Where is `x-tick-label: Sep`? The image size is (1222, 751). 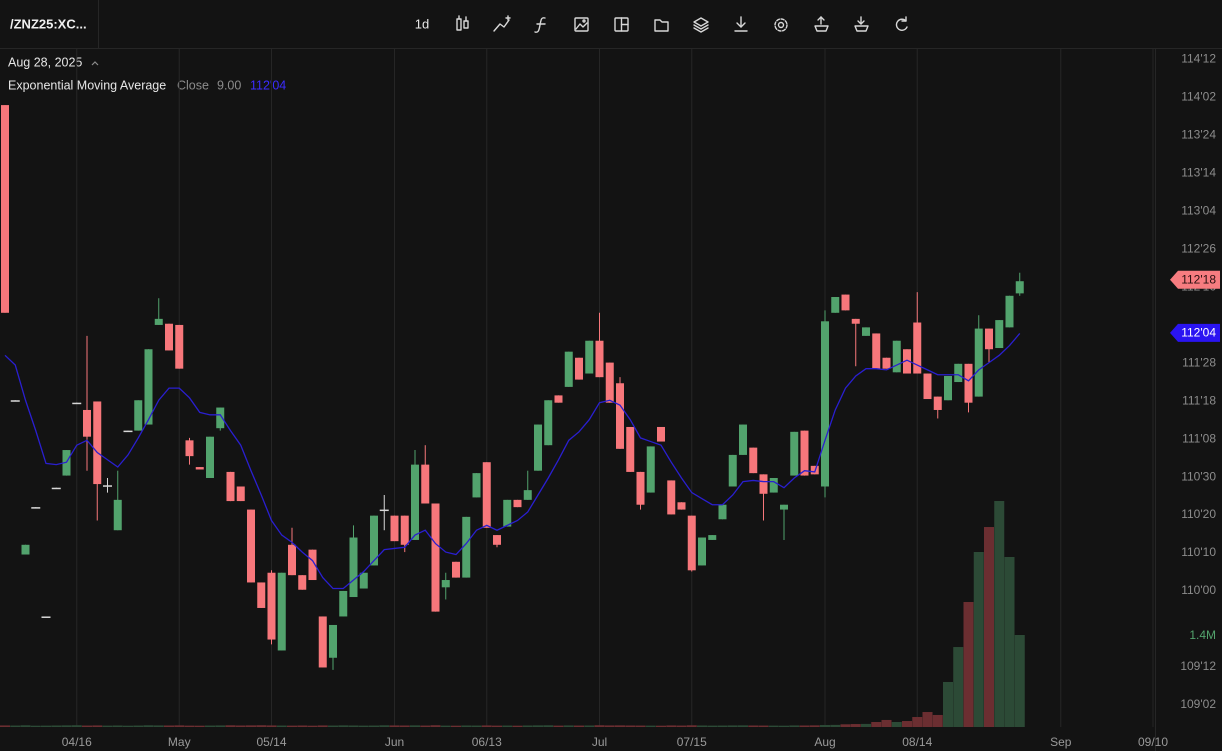 x-tick-label: Sep is located at coordinates (1061, 742).